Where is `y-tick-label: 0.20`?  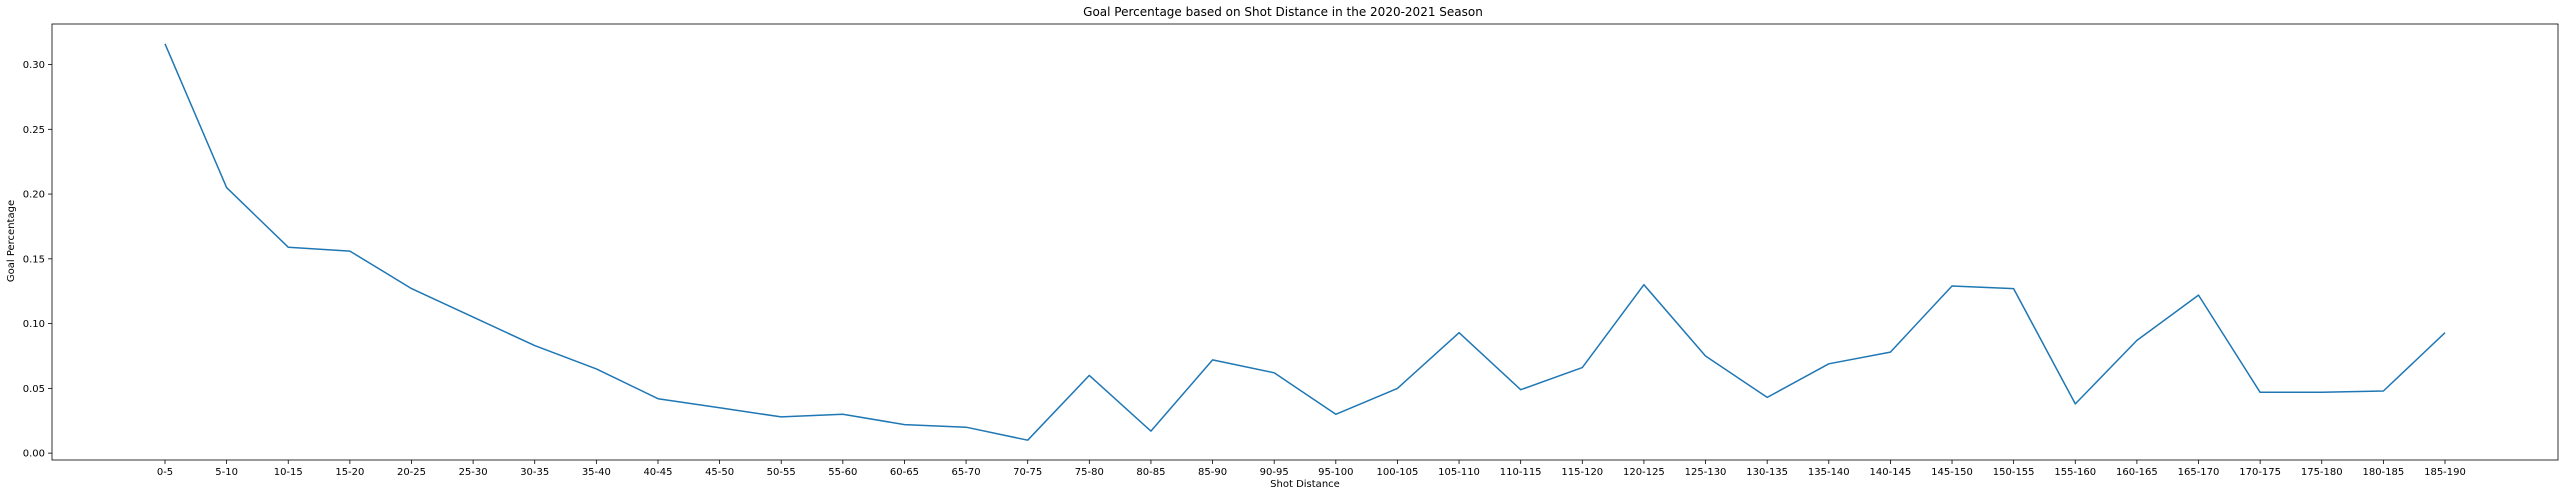
y-tick-label: 0.20 is located at coordinates (34, 195).